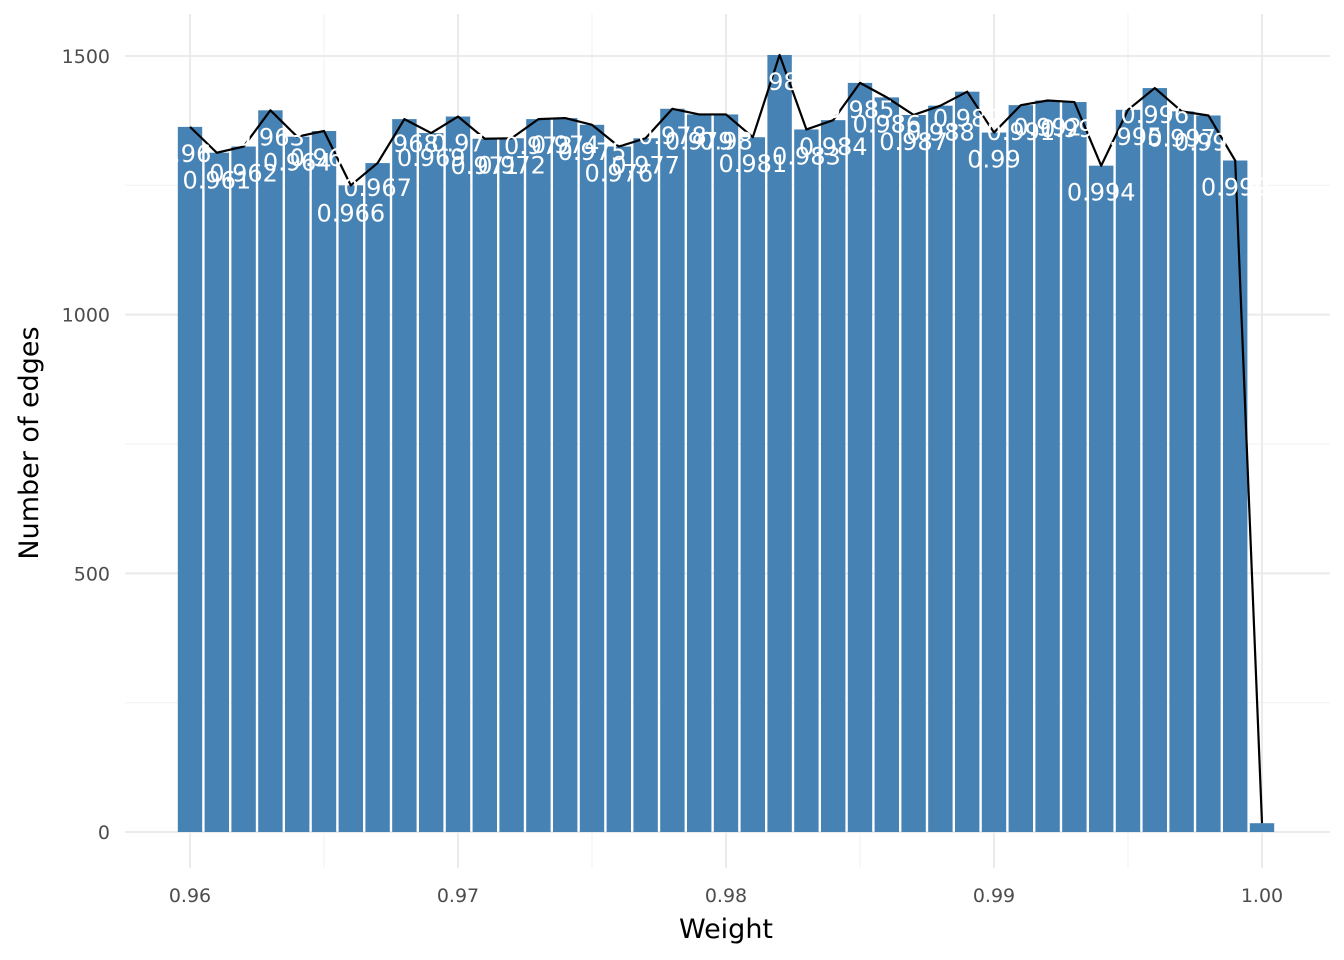 Image resolution: width=1344 pixels, height=960 pixels. Describe the element at coordinates (457, 144) in the screenshot. I see `bar-label: 0.97` at that location.